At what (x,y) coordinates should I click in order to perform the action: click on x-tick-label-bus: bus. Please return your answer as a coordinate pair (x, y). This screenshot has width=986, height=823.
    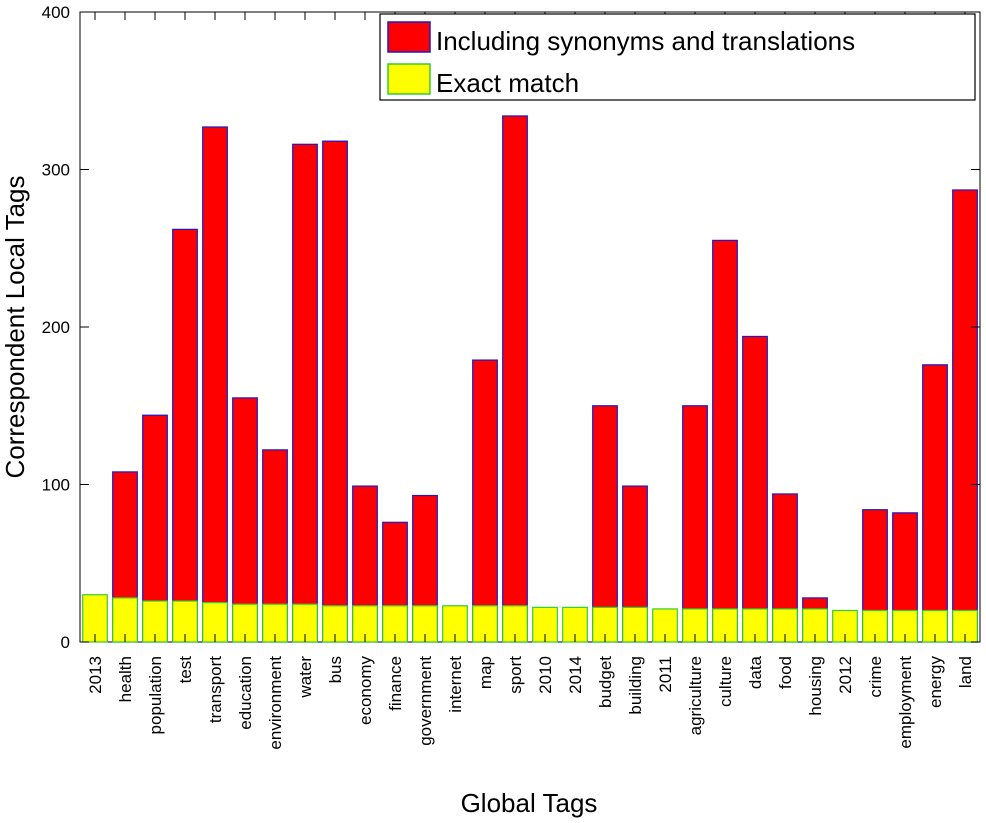
    Looking at the image, I should click on (335, 669).